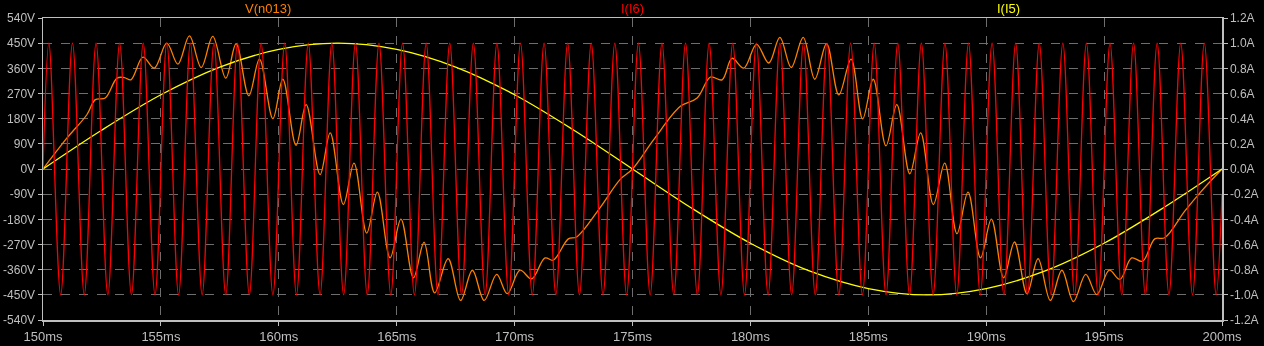 This screenshot has height=346, width=1264. What do you see at coordinates (868, 337) in the screenshot?
I see `x-tick-label: 185ms` at bounding box center [868, 337].